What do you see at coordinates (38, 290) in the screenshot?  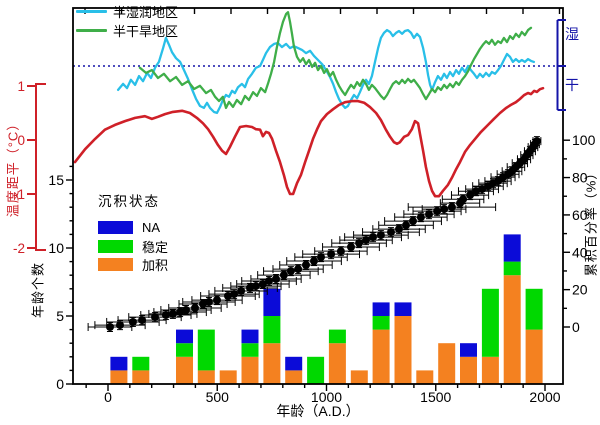 I see `count-axis-title: 年龄个数` at bounding box center [38, 290].